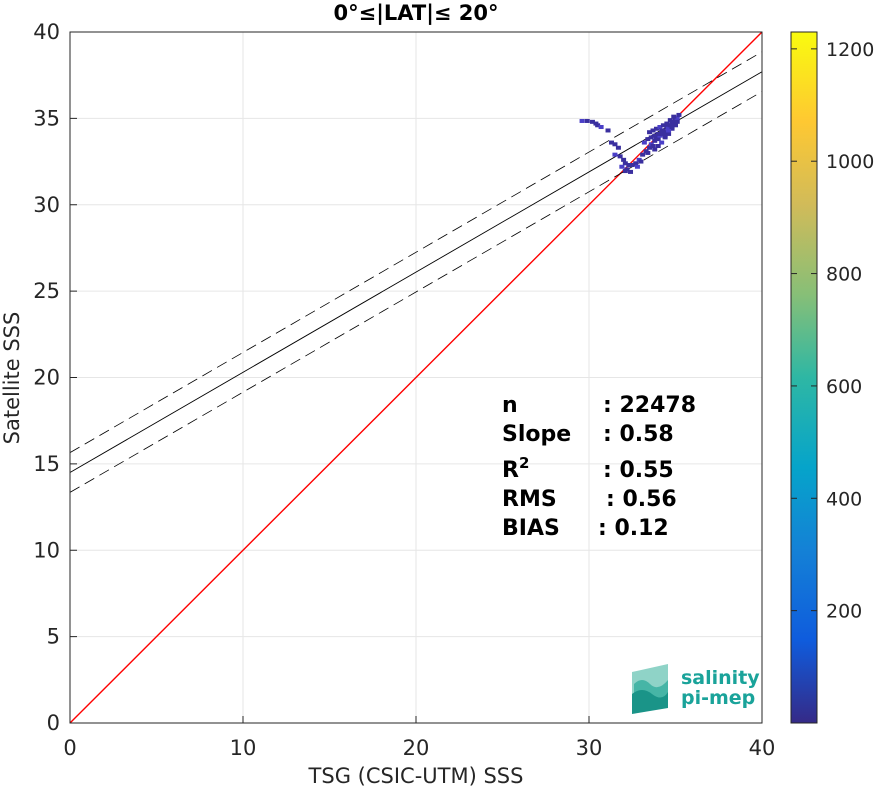  Describe the element at coordinates (633, 528) in the screenshot. I see `stat-value: : 0.12` at that location.